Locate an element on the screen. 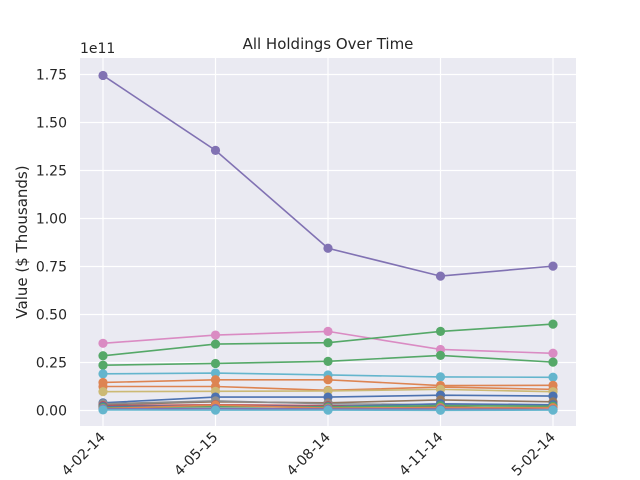  y-tick-label: 1.50 is located at coordinates (51, 124).